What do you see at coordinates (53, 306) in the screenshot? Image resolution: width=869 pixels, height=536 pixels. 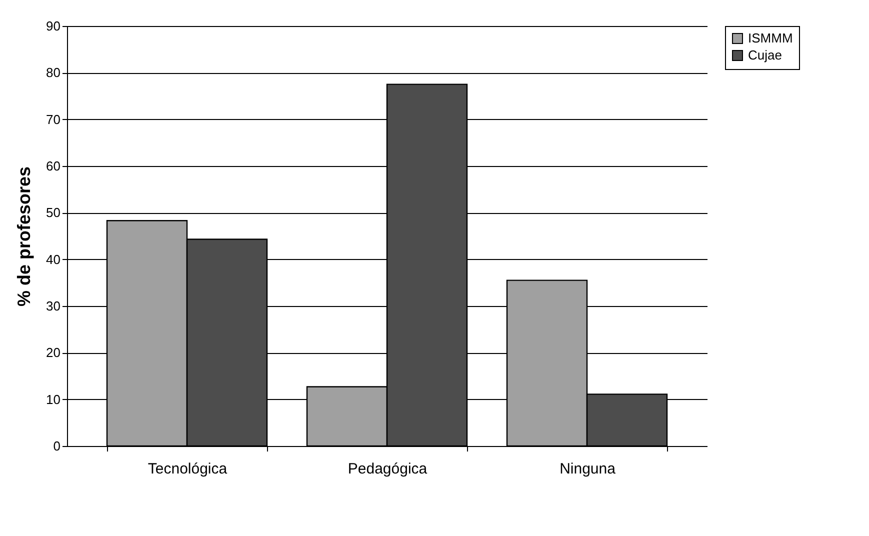 I see `y-tick-label: 30` at bounding box center [53, 306].